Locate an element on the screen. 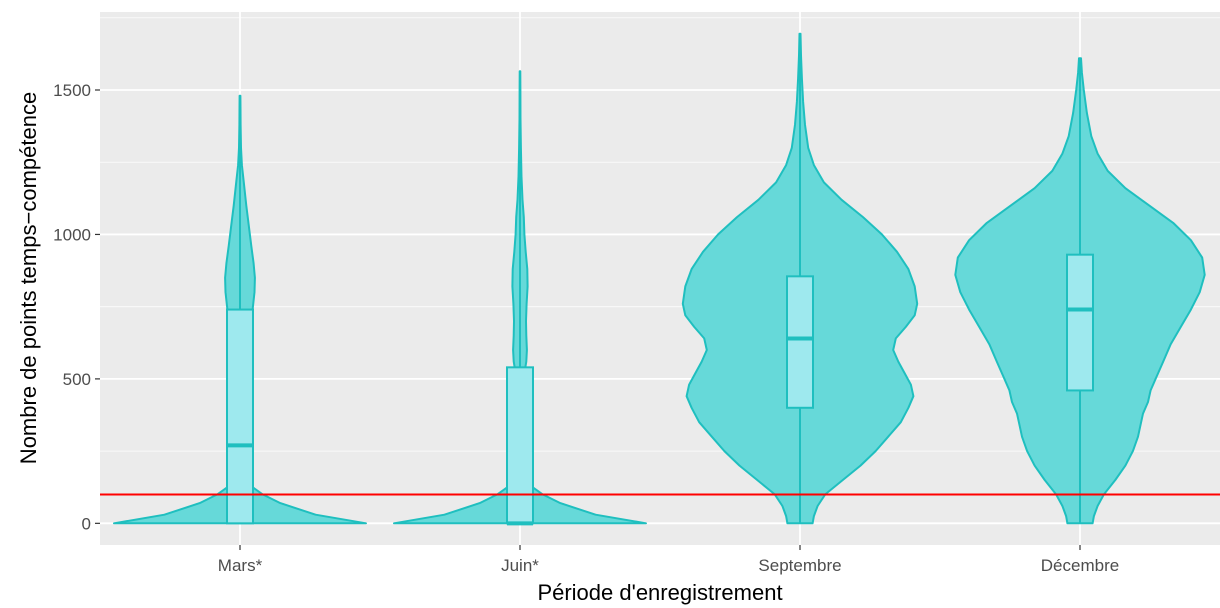 The image size is (1220, 608). x-tick-label: Mars* is located at coordinates (240, 565).